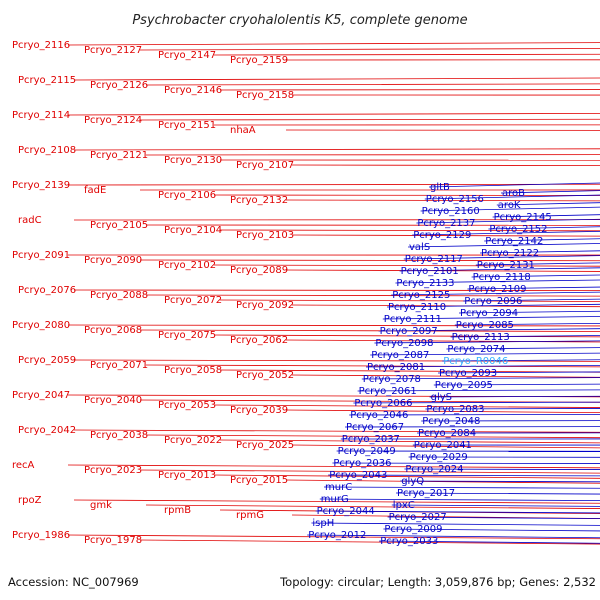 The image size is (600, 600). What do you see at coordinates (187, 335) in the screenshot?
I see `left-gene-label: Pcryo_2075` at bounding box center [187, 335].